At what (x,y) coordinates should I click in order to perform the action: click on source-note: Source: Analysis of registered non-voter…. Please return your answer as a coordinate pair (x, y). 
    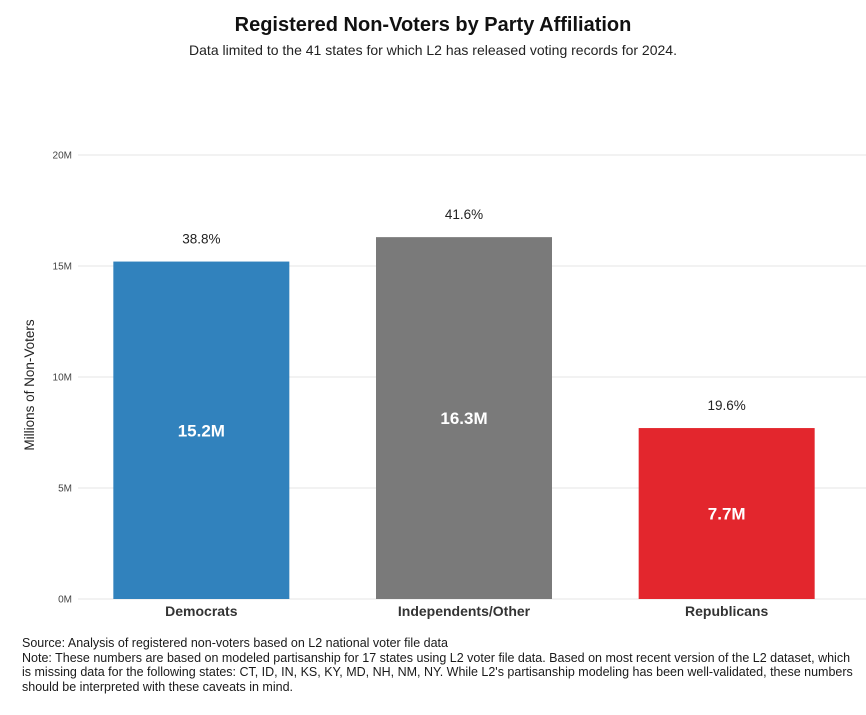
    Looking at the image, I should click on (235, 643).